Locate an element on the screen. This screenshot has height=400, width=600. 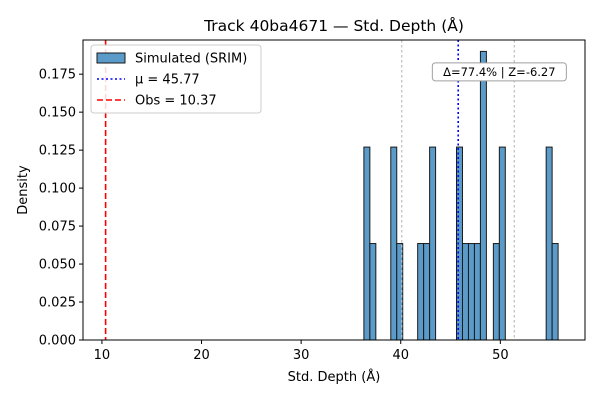
legend-swatch-bar is located at coordinates (111, 58).